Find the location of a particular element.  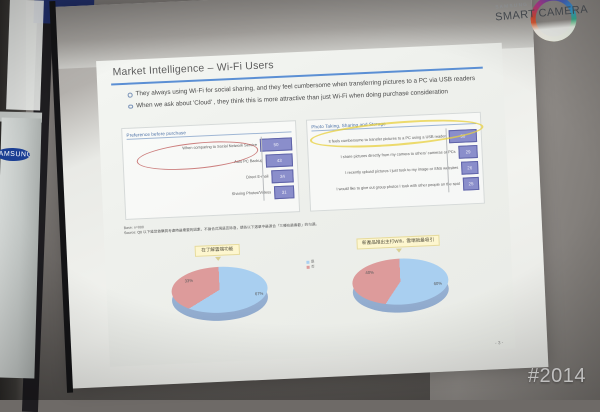

legend-swatch-yes is located at coordinates (307, 262).